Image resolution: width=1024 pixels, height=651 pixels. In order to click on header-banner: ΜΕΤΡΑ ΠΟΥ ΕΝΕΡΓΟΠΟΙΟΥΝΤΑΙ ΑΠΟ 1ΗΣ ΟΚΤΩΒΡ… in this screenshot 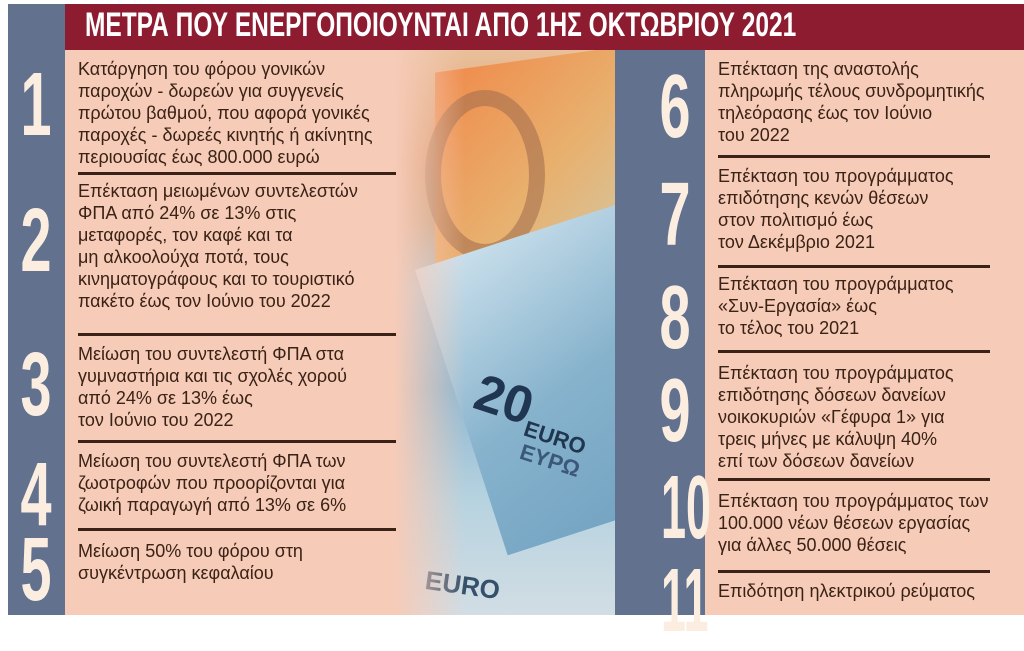, I will do `click(544, 27)`.